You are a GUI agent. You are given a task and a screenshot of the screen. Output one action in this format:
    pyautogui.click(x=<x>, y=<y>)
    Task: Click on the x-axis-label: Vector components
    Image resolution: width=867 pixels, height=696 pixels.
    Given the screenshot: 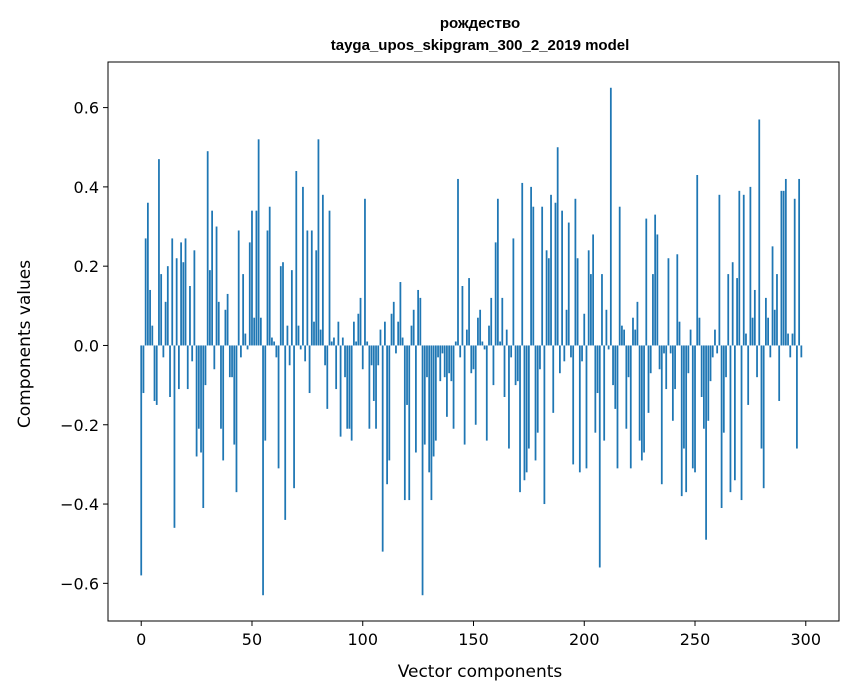 What is the action you would take?
    pyautogui.click(x=480, y=672)
    